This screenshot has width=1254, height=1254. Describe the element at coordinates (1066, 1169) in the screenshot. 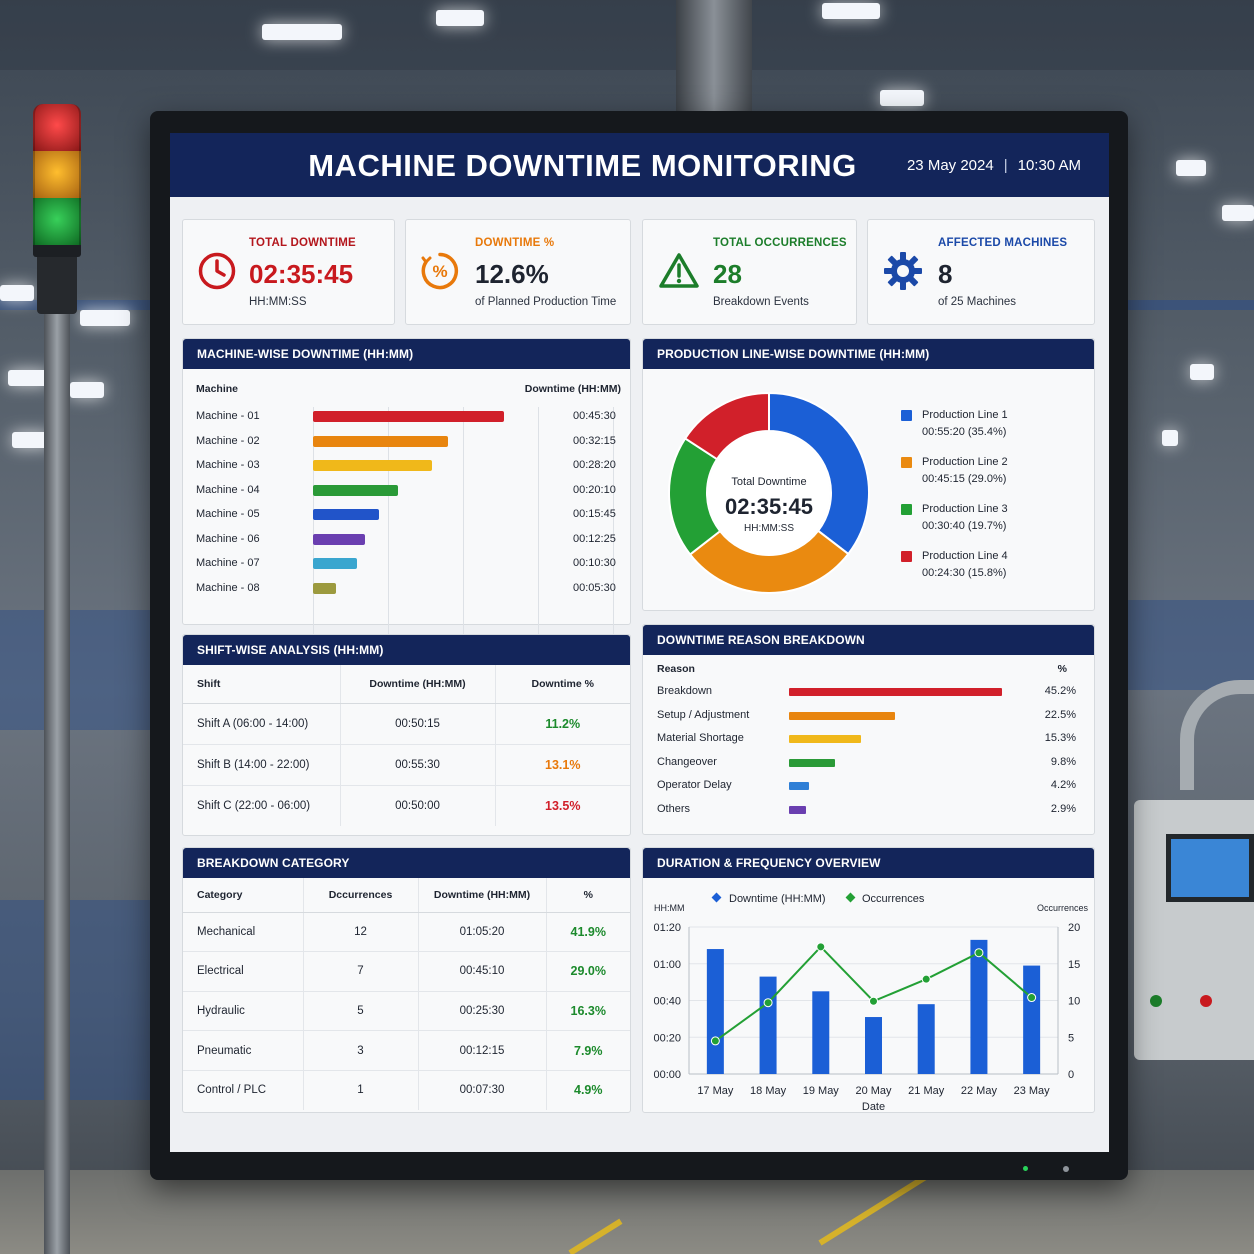

I see `ambient-sensor` at that location.